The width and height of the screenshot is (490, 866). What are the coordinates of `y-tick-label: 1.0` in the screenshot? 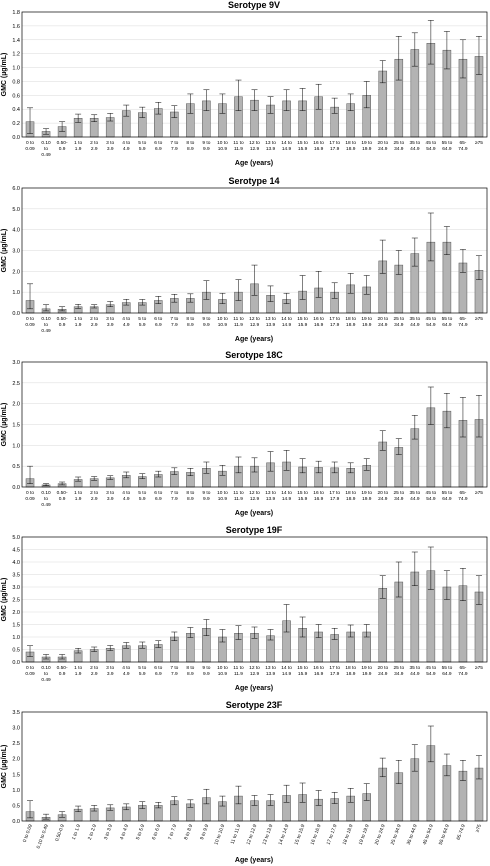 It's located at (16, 69).